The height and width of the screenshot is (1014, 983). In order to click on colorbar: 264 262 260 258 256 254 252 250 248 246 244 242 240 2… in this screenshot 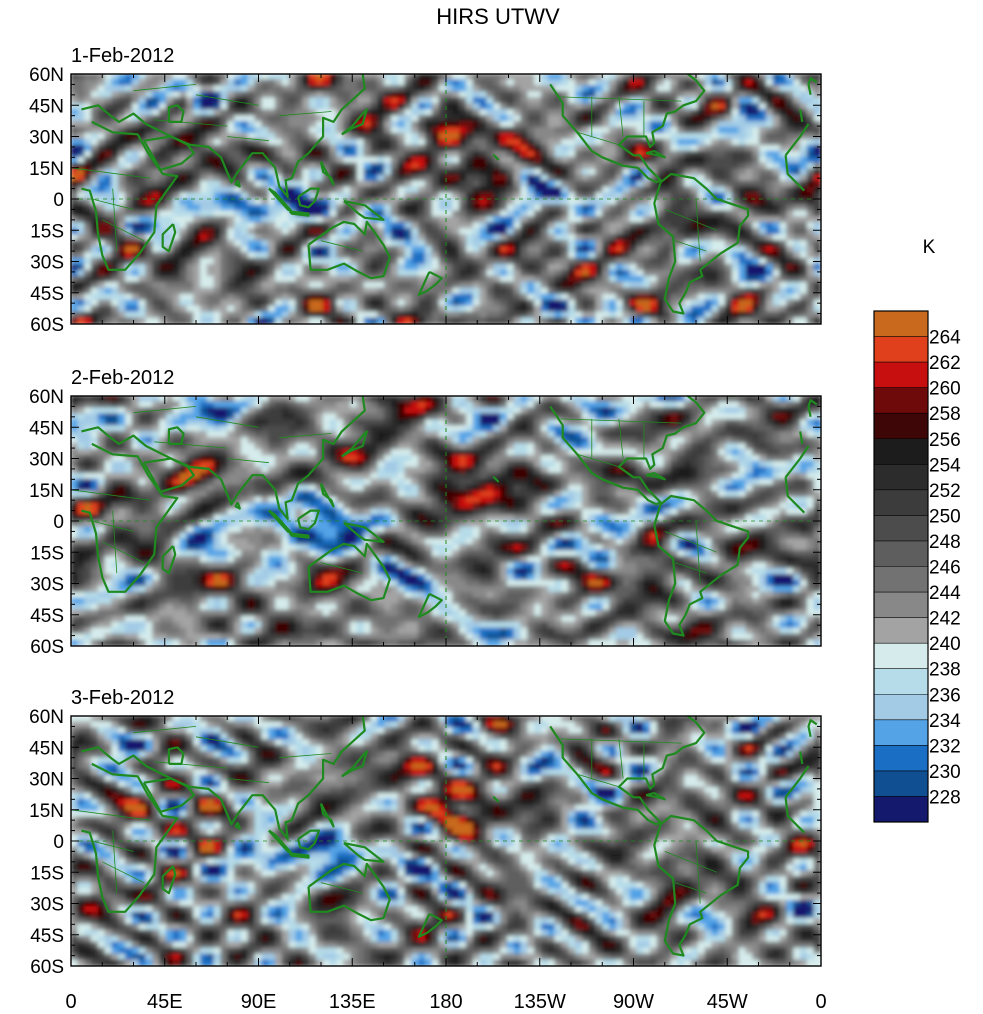, I will do `click(917, 566)`.